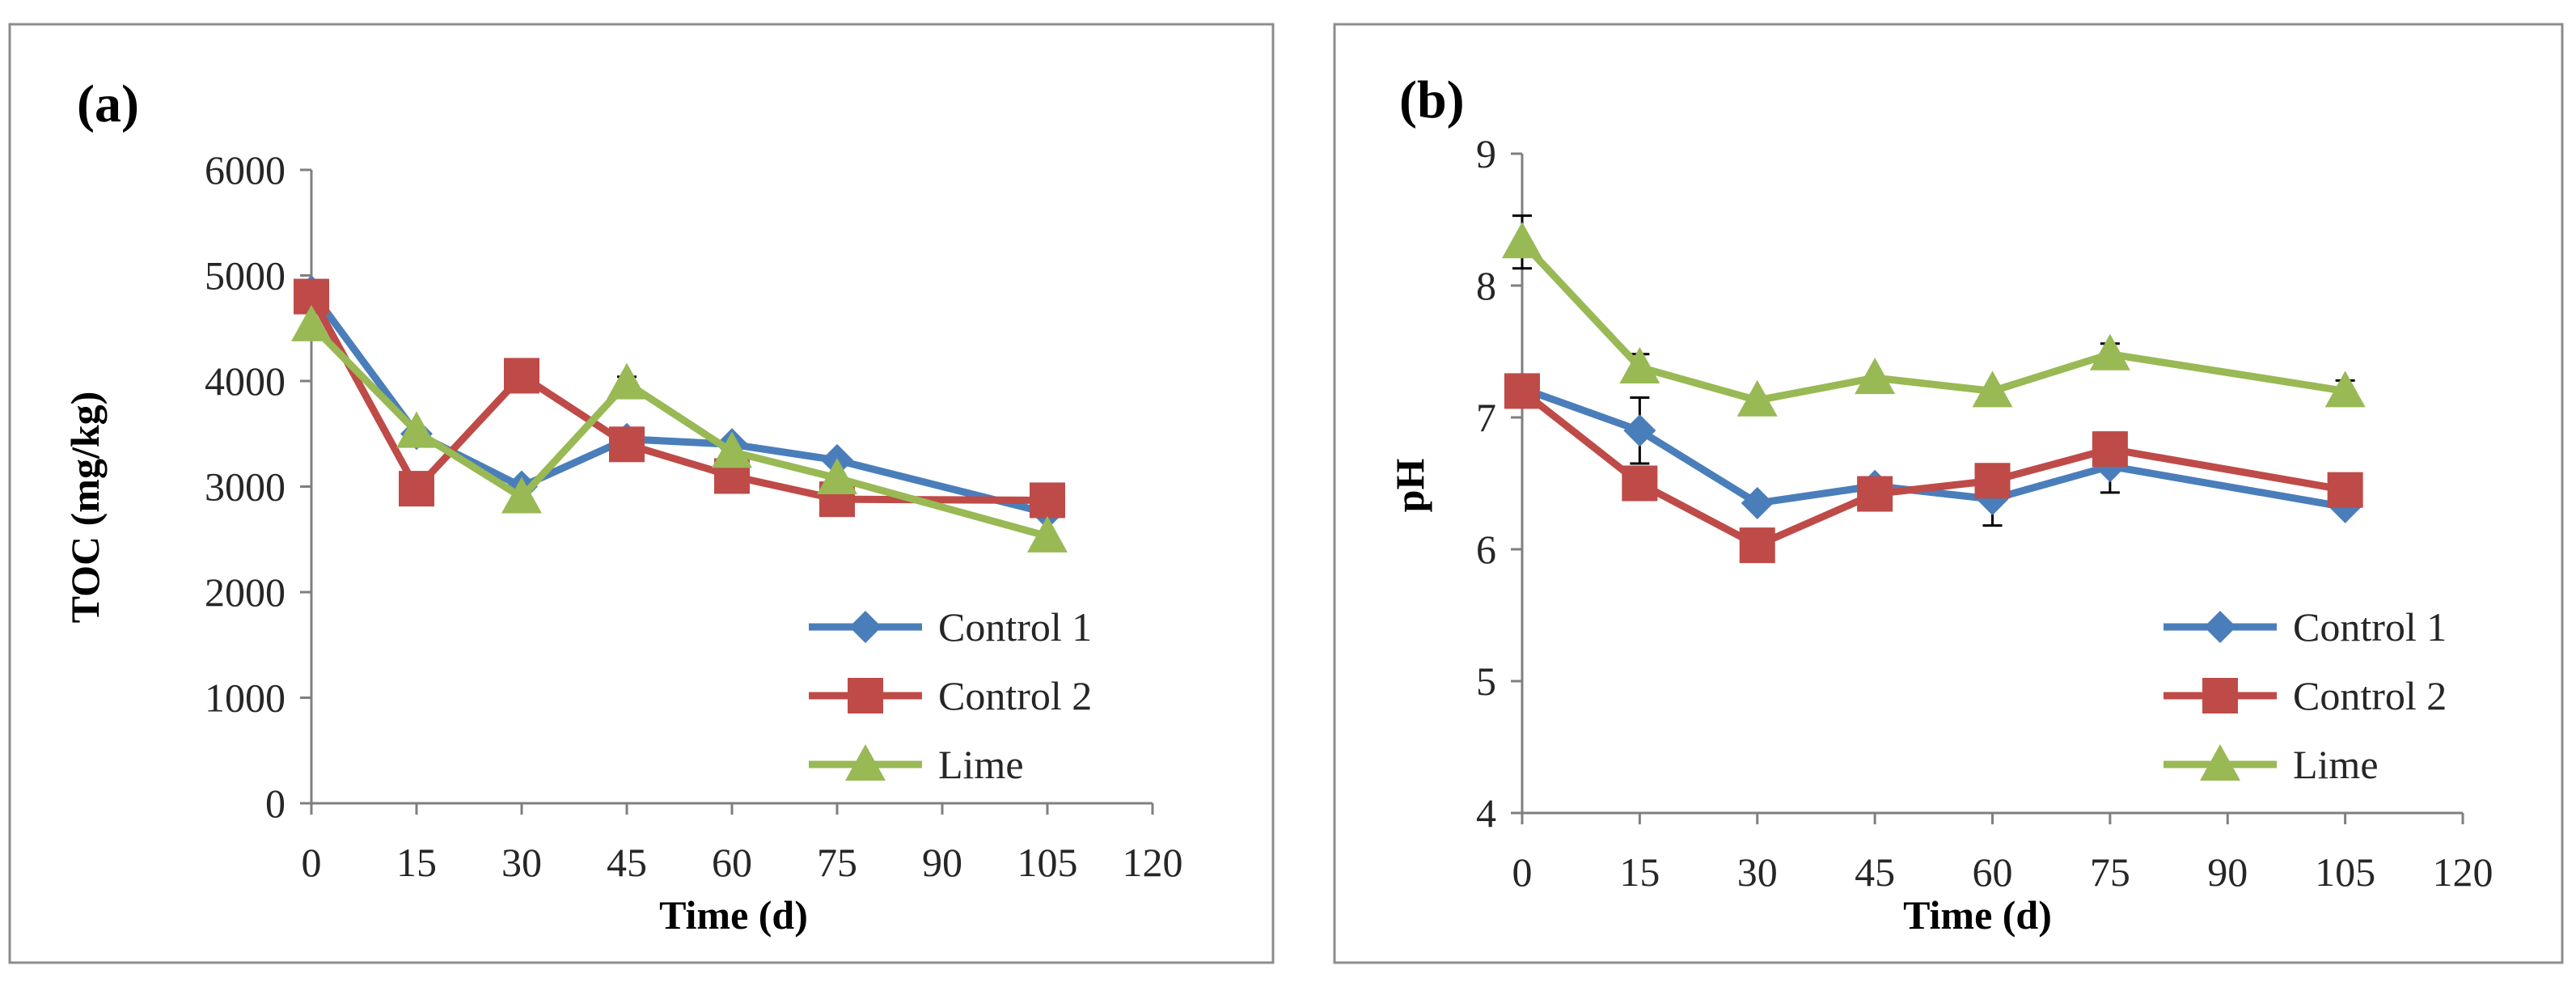  I want to click on panel-a-series, so click(680, 414).